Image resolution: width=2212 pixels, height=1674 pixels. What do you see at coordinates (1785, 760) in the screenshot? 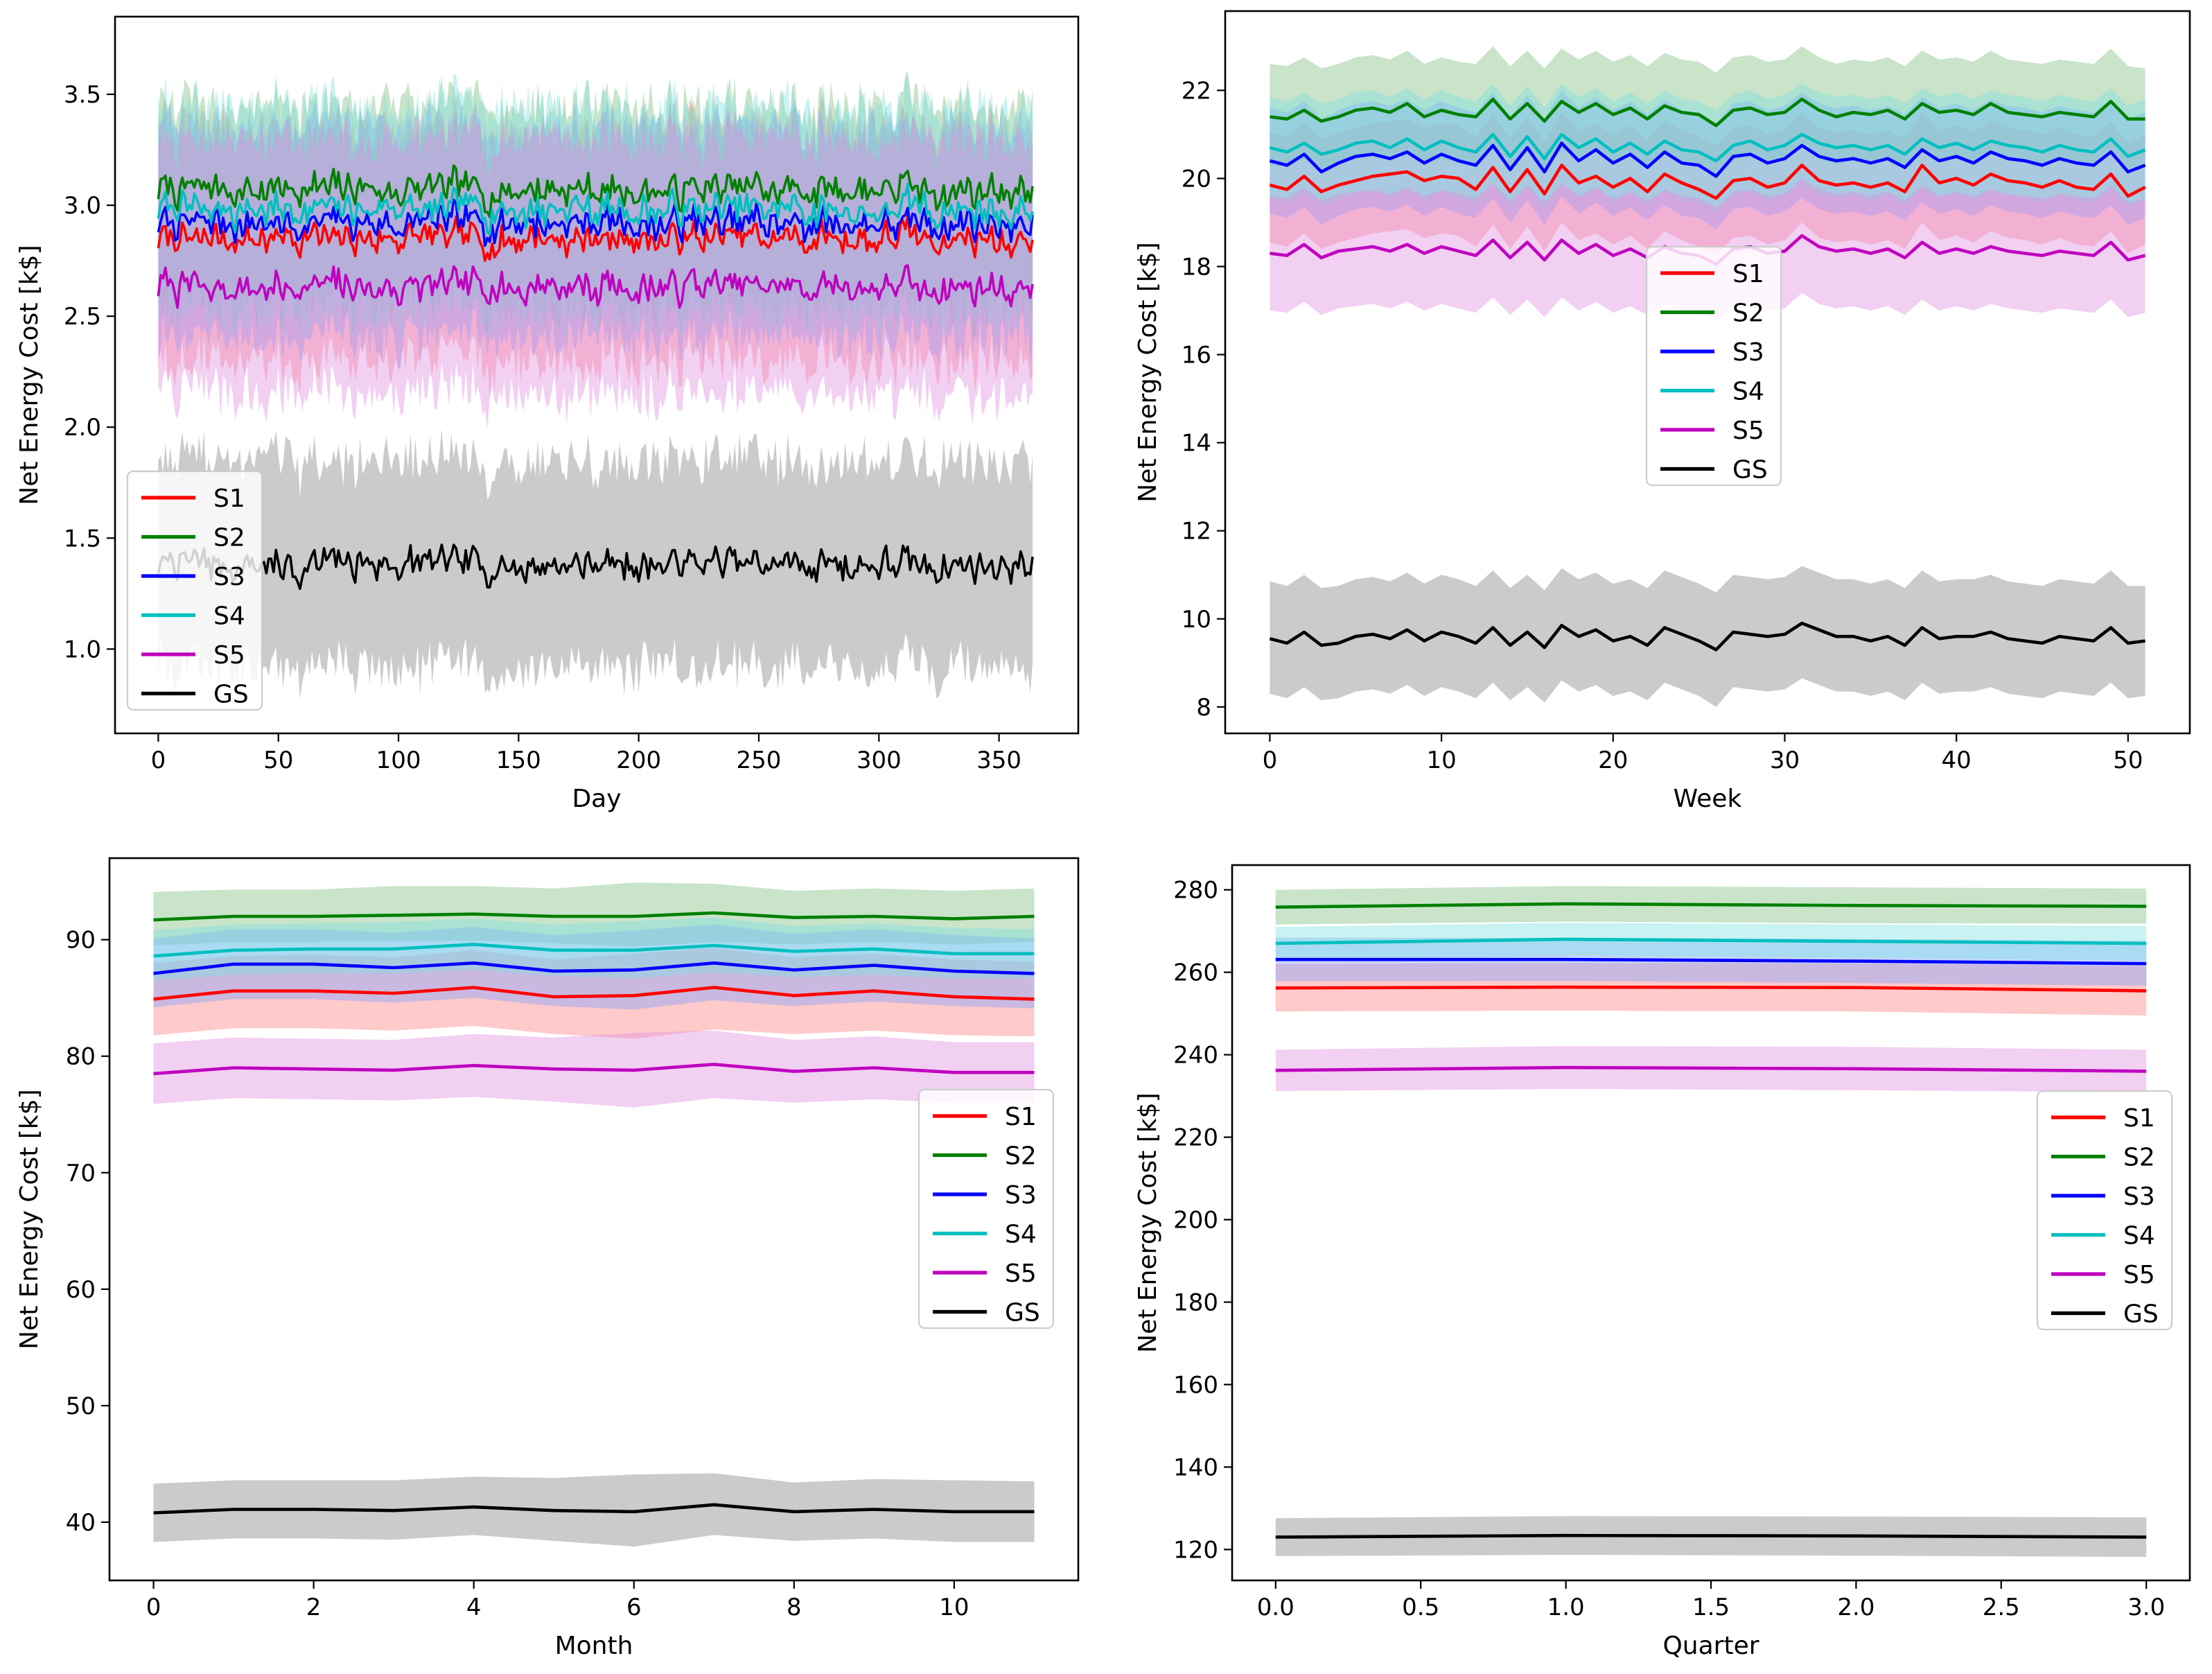
I see `x-tick-label: 30` at bounding box center [1785, 760].